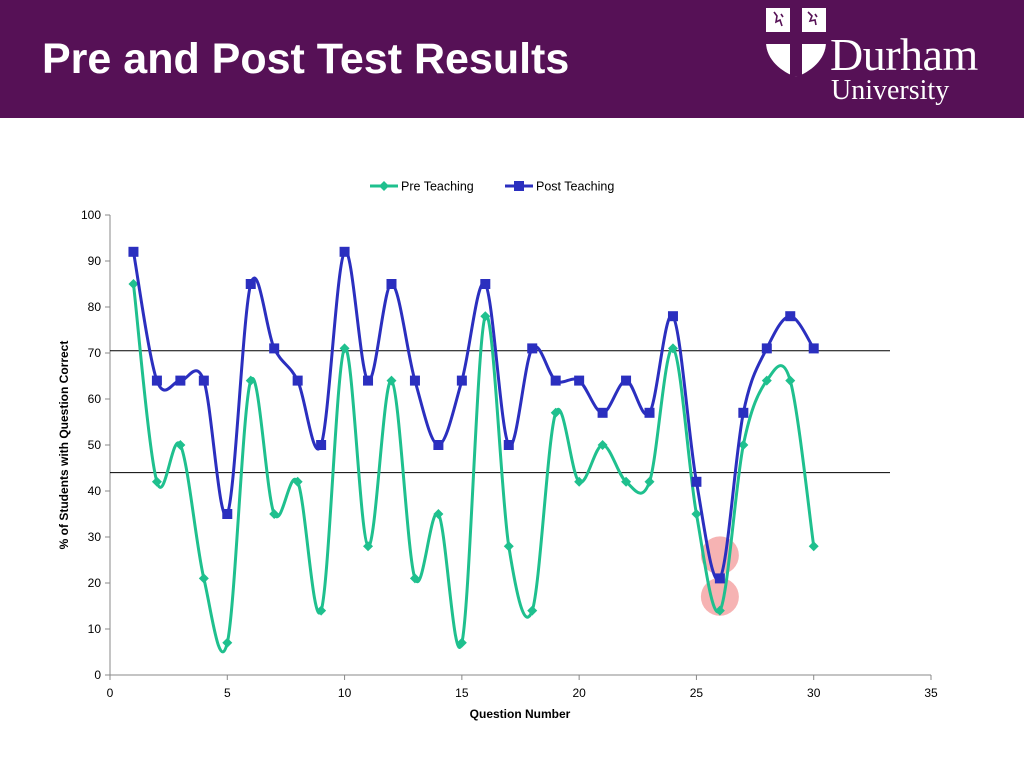 The width and height of the screenshot is (1024, 768). Describe the element at coordinates (95, 353) in the screenshot. I see `y-tick-label: 70` at that location.